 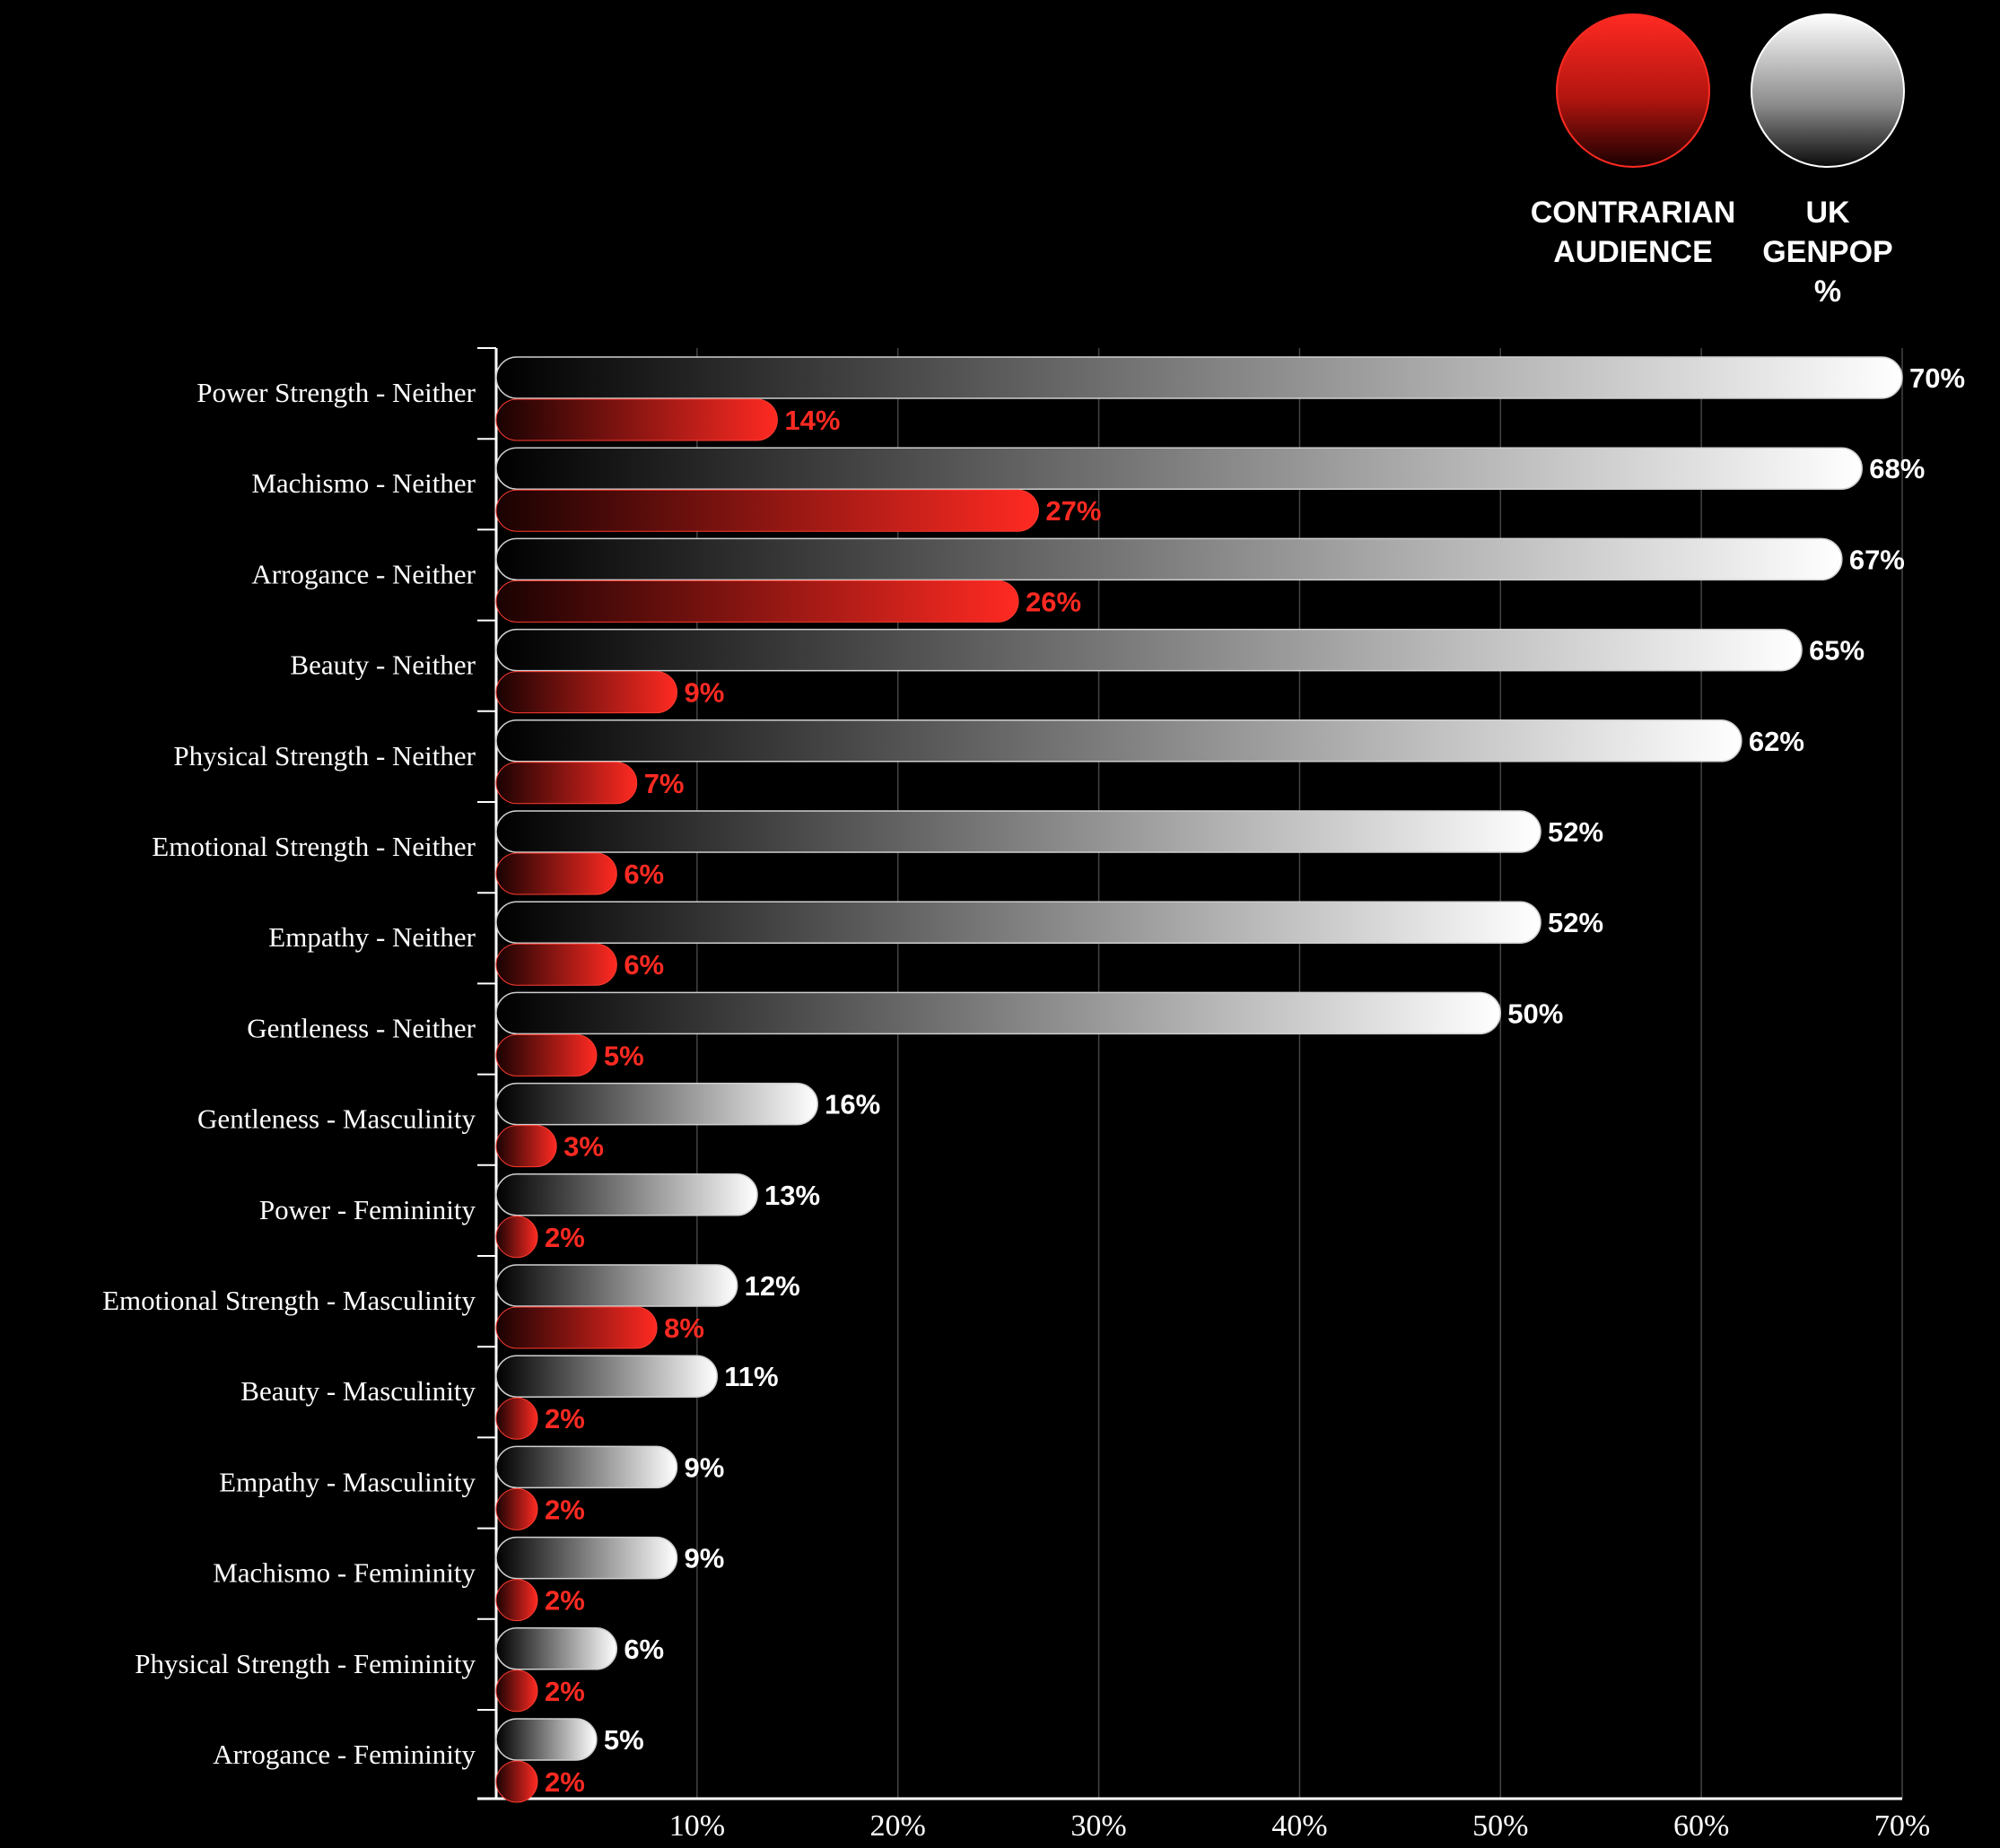 What do you see at coordinates (898, 1826) in the screenshot?
I see `x-tick-label: 20%` at bounding box center [898, 1826].